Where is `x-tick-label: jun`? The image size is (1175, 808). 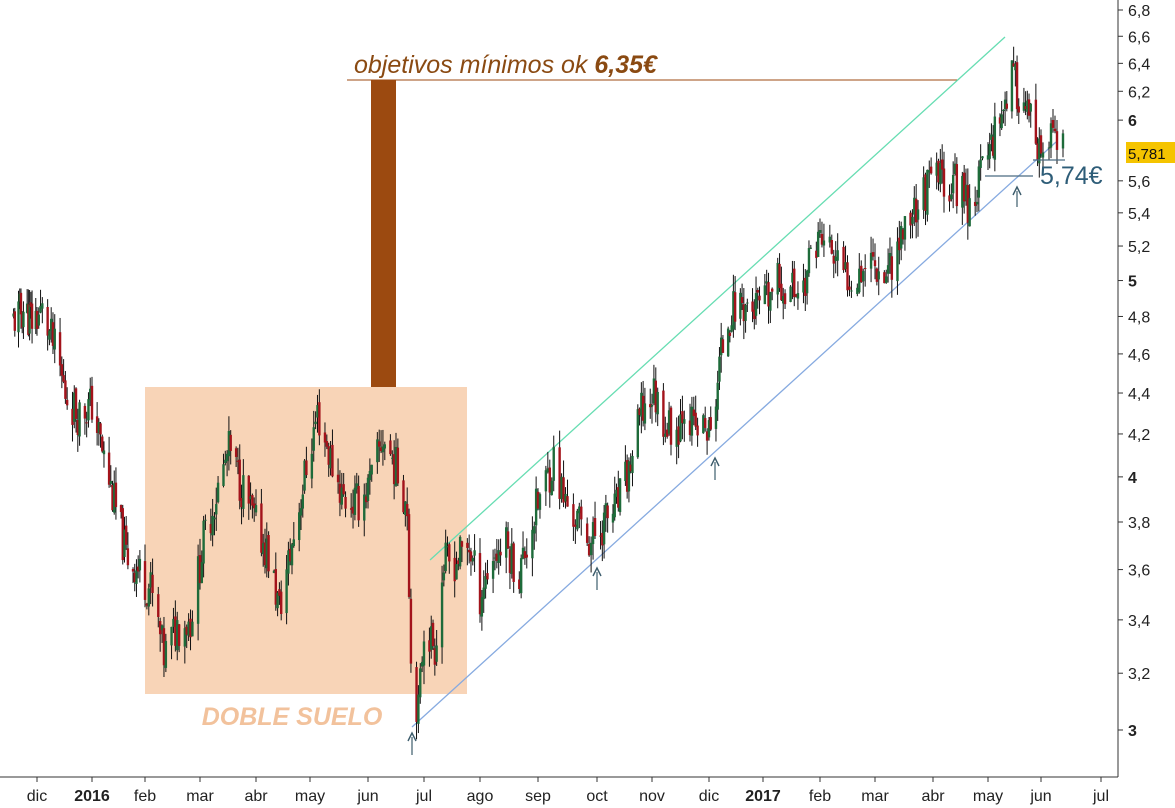
x-tick-label: jun is located at coordinates (367, 796).